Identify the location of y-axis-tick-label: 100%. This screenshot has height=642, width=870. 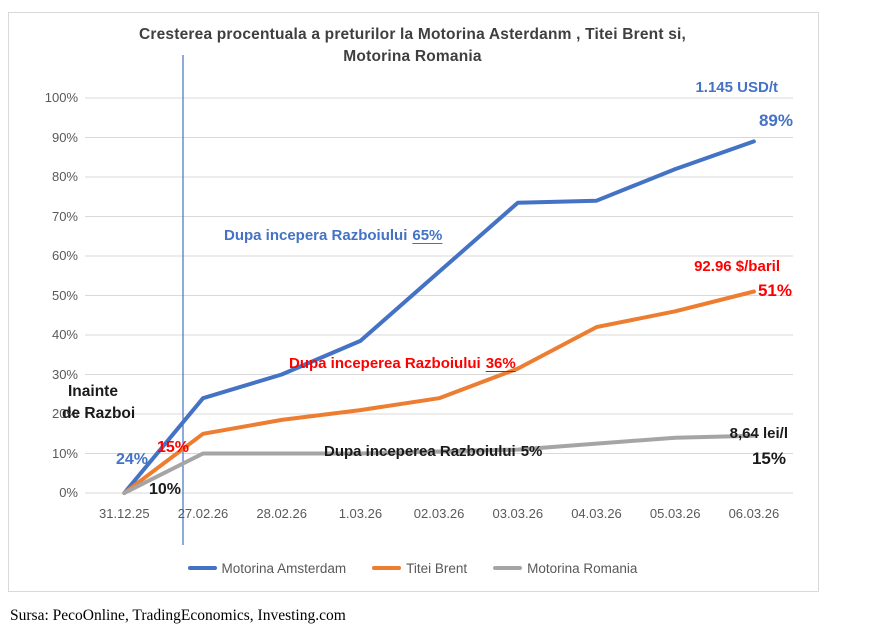
(61, 97).